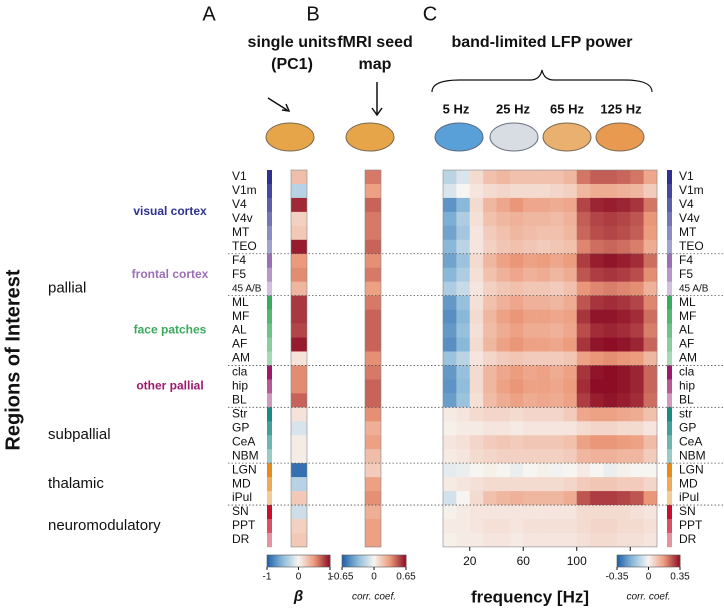  Describe the element at coordinates (406, 577) in the screenshot. I see `colorbar-tick-label: 0.65` at that location.